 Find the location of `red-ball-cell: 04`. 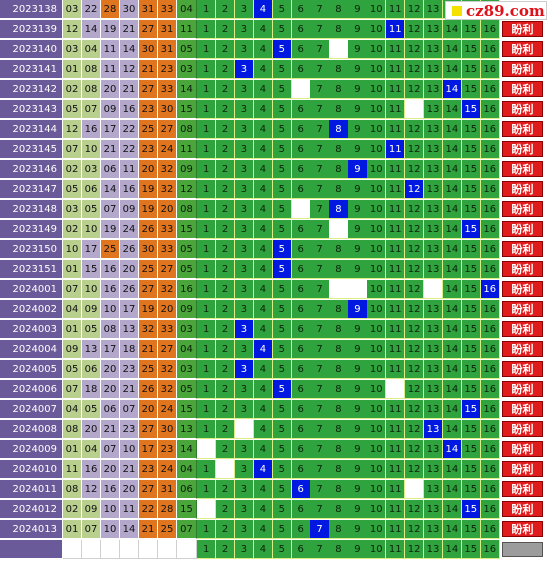

red-ball-cell: 04 is located at coordinates (72, 409).